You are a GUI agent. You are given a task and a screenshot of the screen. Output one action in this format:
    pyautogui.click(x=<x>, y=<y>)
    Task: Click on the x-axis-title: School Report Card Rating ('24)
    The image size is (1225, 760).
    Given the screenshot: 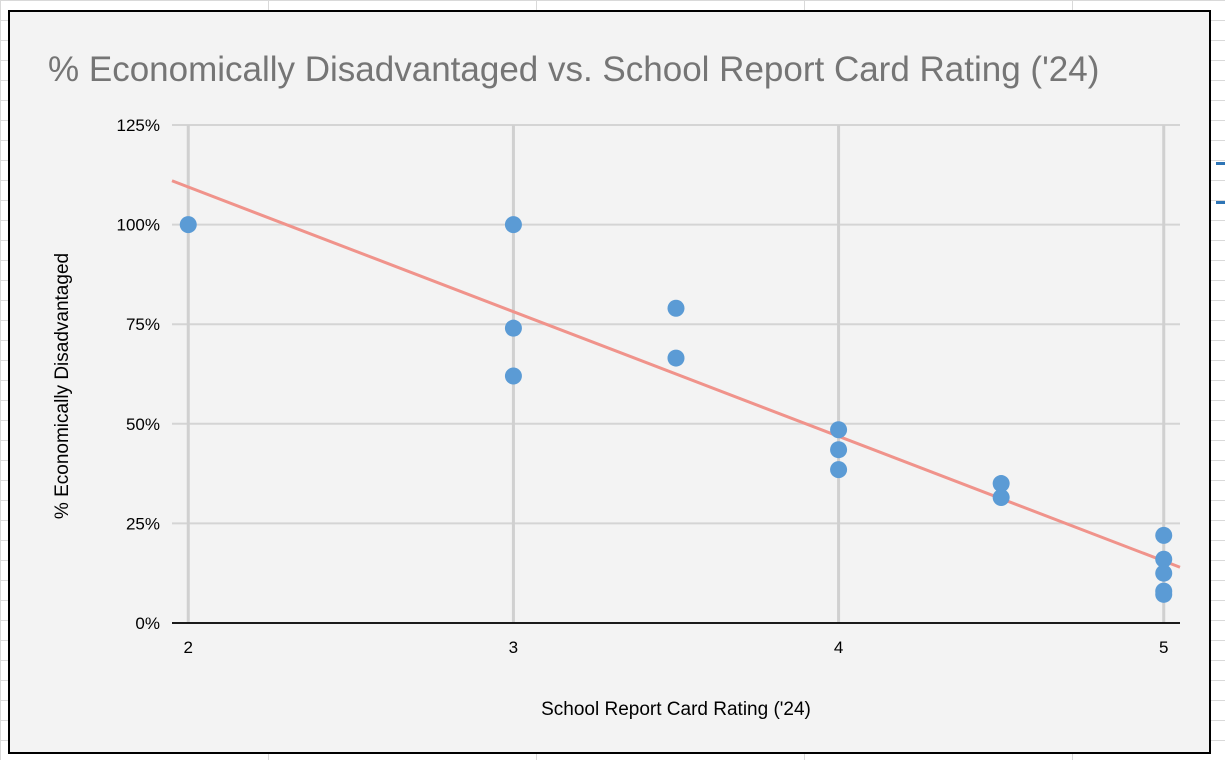 What is the action you would take?
    pyautogui.click(x=676, y=709)
    